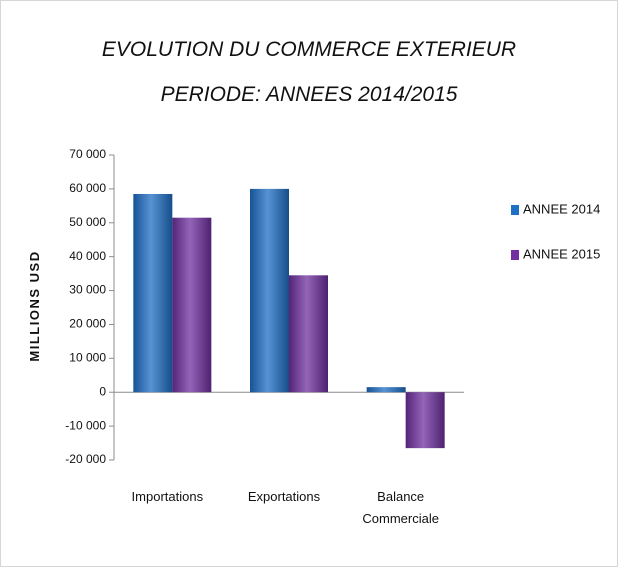 The height and width of the screenshot is (567, 618). Describe the element at coordinates (284, 496) in the screenshot. I see `x-category-label: Exportations` at that location.